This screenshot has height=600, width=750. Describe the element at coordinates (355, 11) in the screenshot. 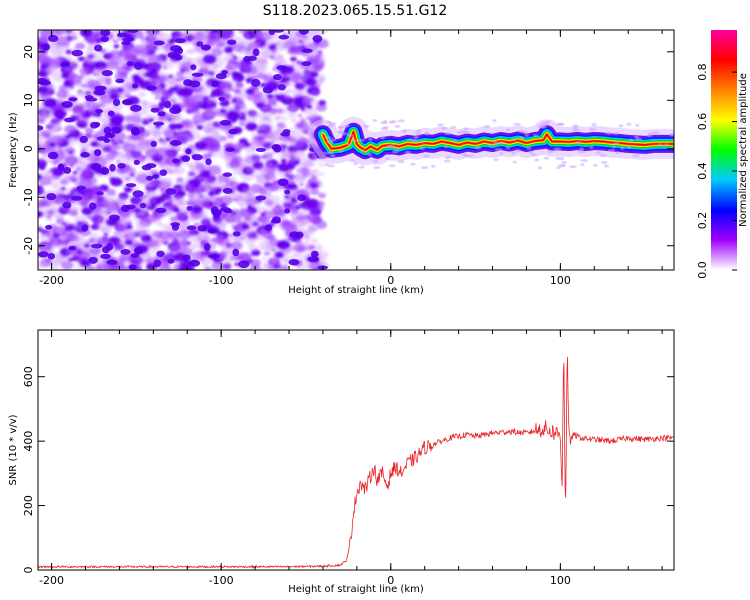

I see `figure-title: S118.2023.065.15.51.G12` at that location.